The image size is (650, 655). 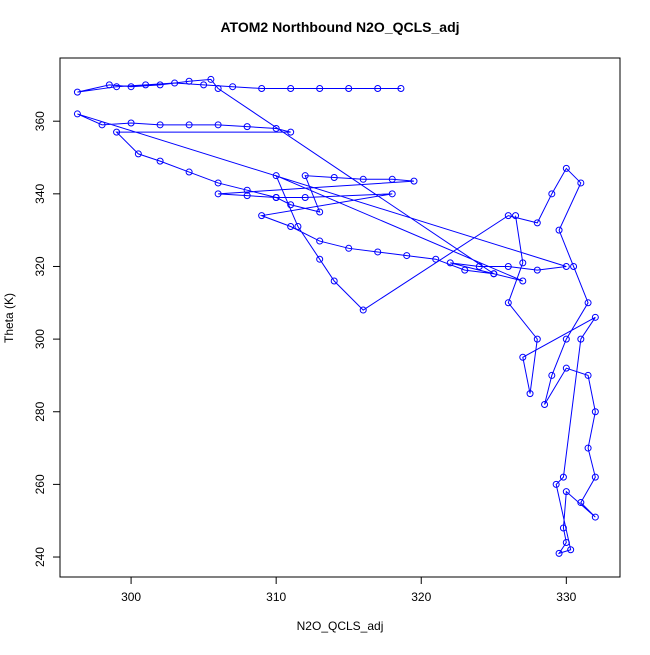 What do you see at coordinates (40, 266) in the screenshot?
I see `y-tick-label: 320` at bounding box center [40, 266].